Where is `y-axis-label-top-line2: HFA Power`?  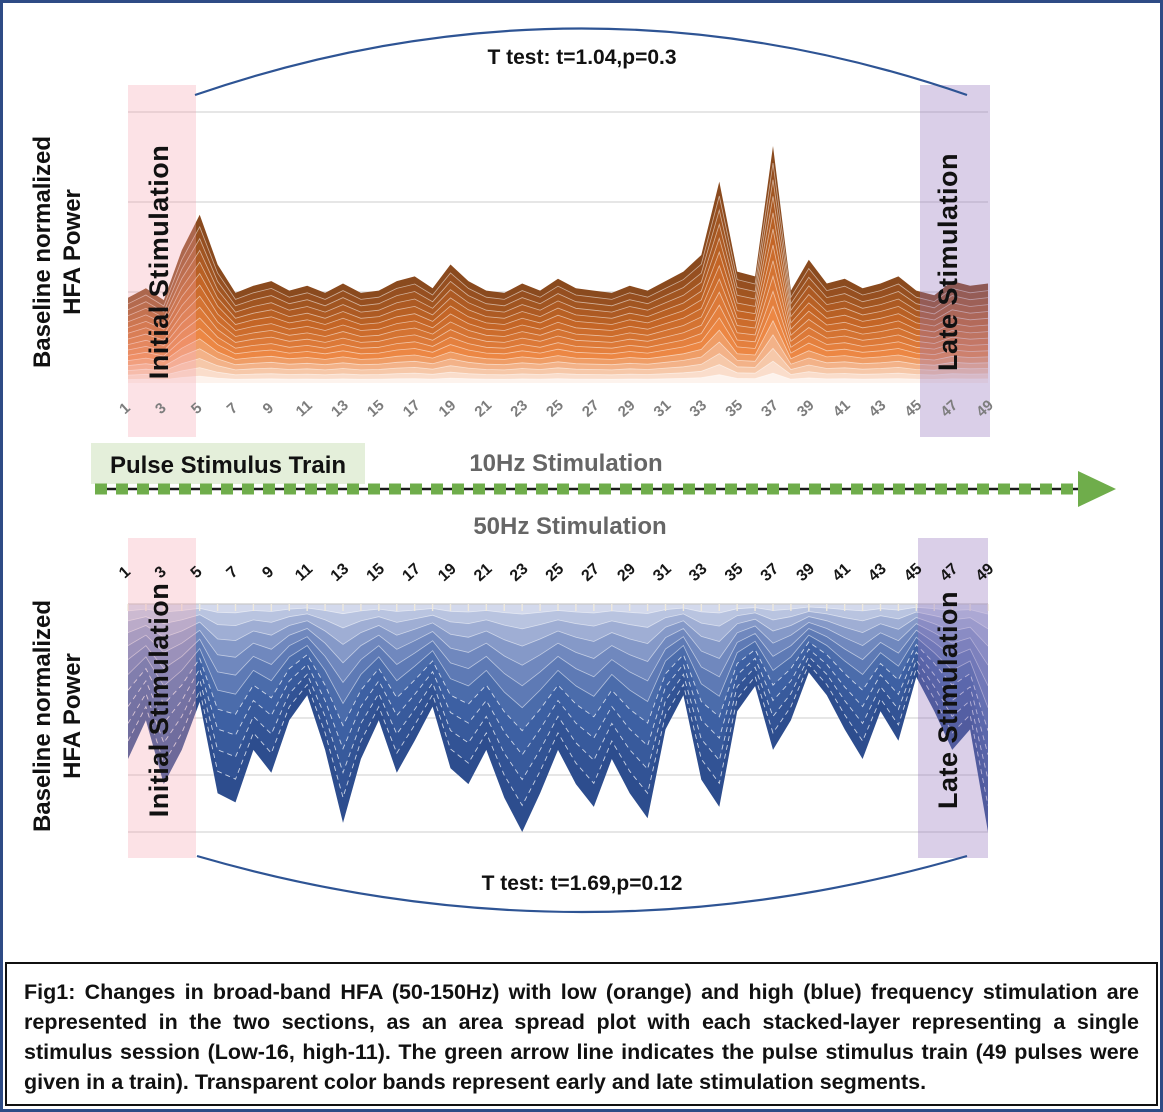 y-axis-label-top-line2: HFA Power is located at coordinates (72, 252).